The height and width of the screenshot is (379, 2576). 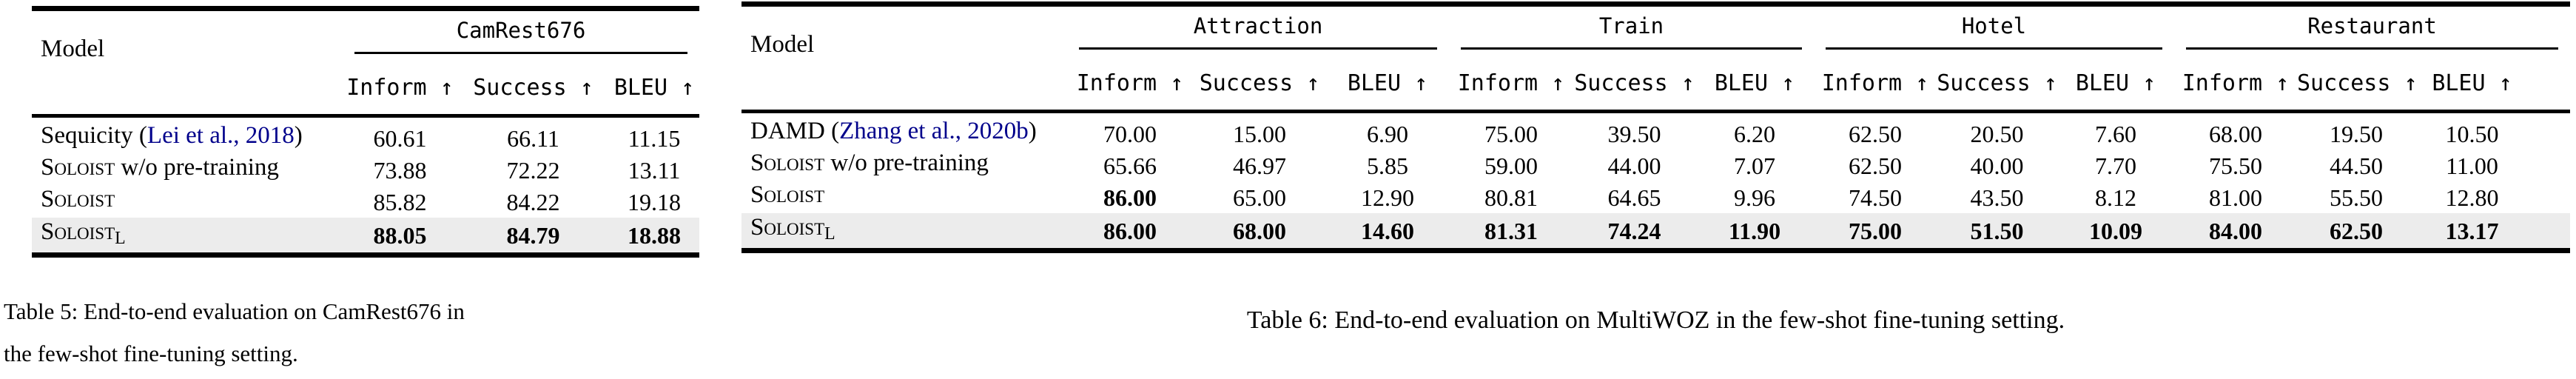 I want to click on metric-value: 43.50, so click(x=1997, y=198).